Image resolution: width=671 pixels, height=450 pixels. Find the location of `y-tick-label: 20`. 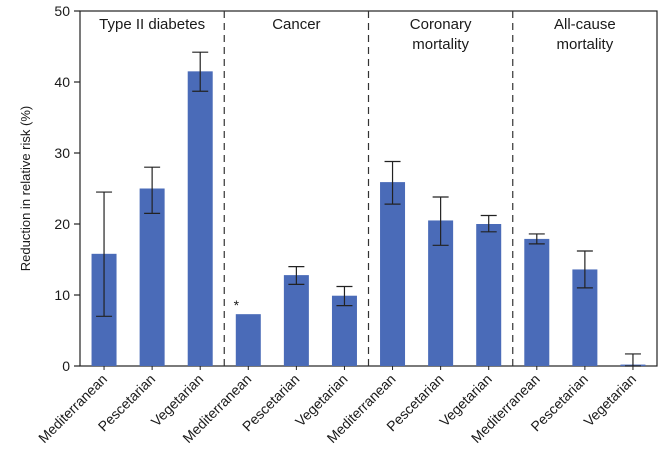

y-tick-label: 20 is located at coordinates (62, 224).